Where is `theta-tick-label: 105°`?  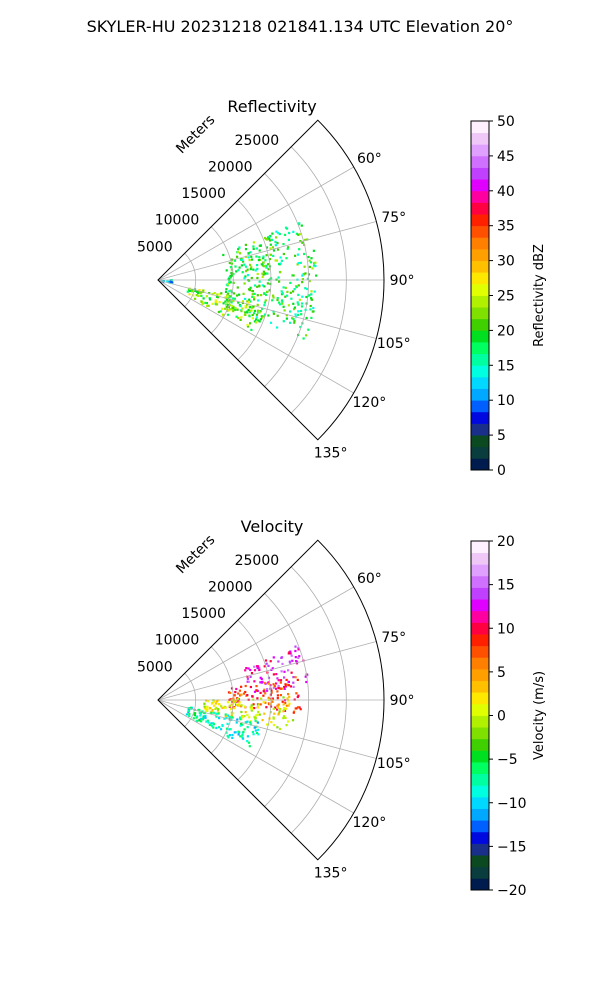 theta-tick-label: 105° is located at coordinates (394, 764).